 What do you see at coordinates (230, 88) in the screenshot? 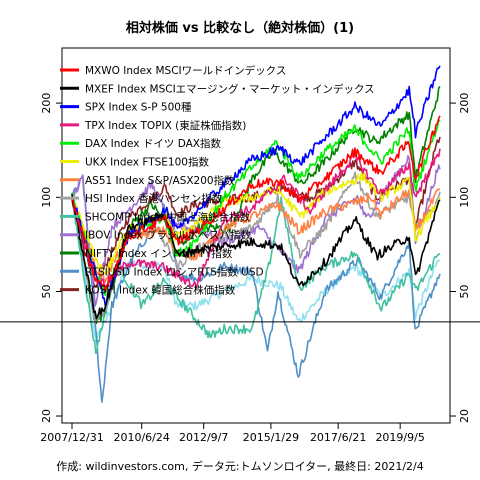
I see `legend-label: MXEF Index MSCIエマージング・マーケット・インデックス` at bounding box center [230, 88].